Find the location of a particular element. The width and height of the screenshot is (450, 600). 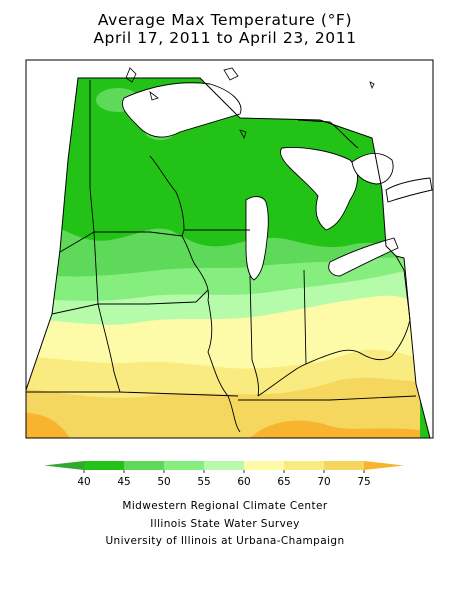

border-pennsylvania is located at coordinates (403, 288).